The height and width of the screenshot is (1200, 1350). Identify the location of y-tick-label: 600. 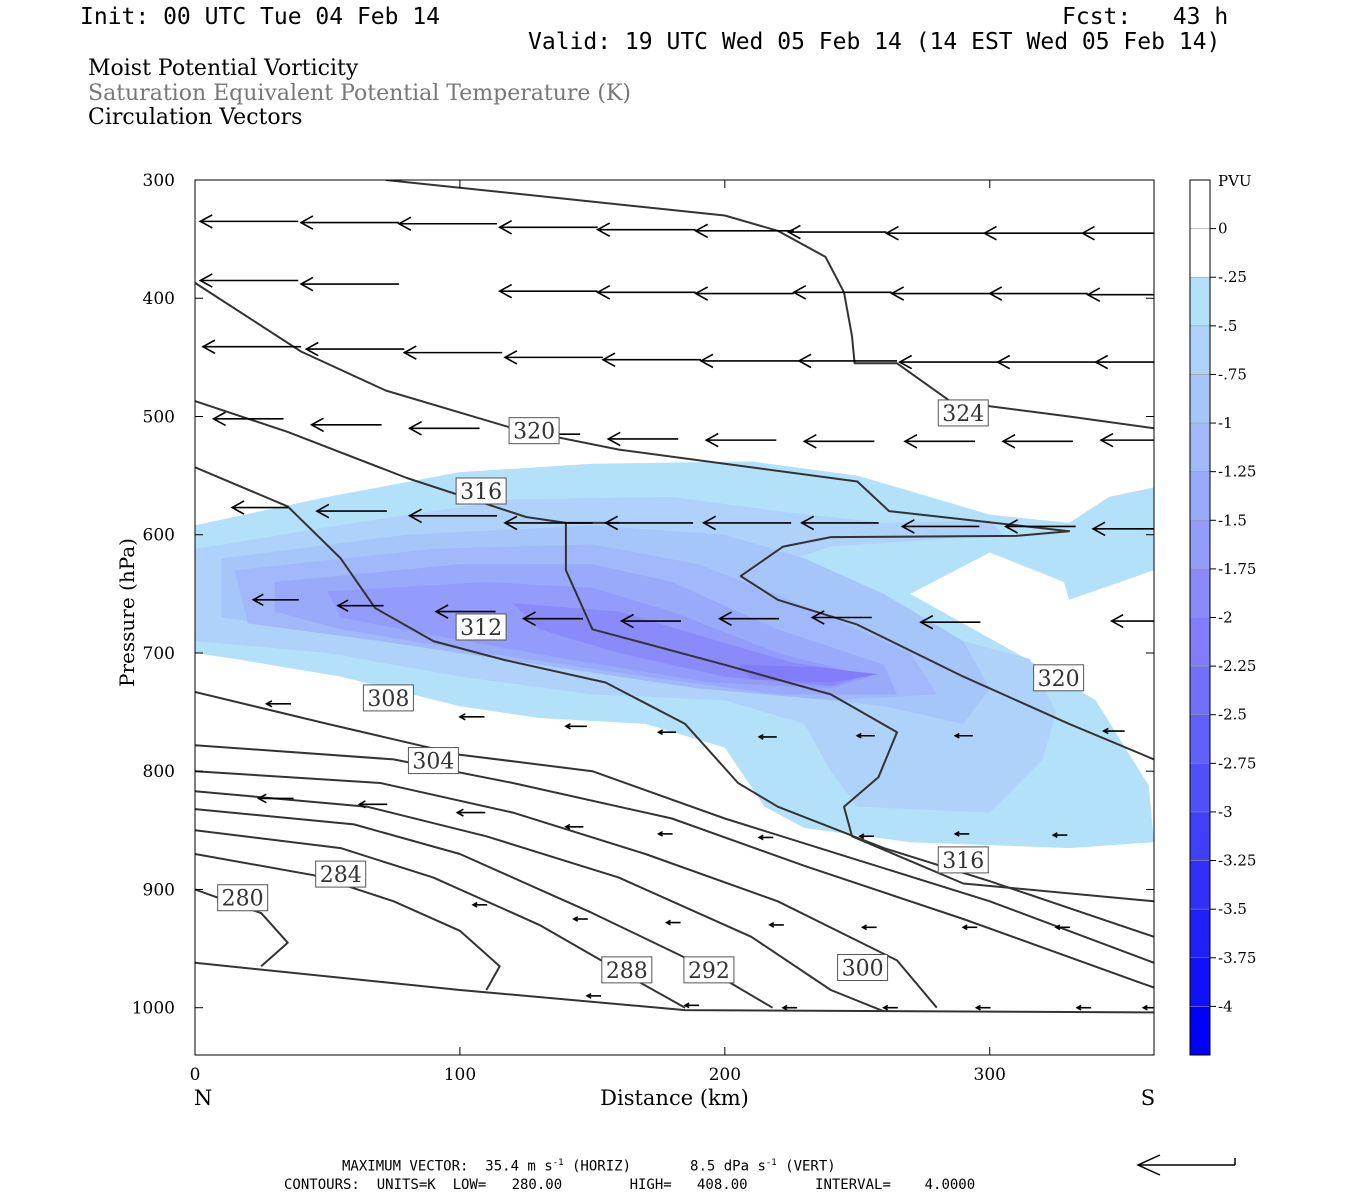
(159, 536).